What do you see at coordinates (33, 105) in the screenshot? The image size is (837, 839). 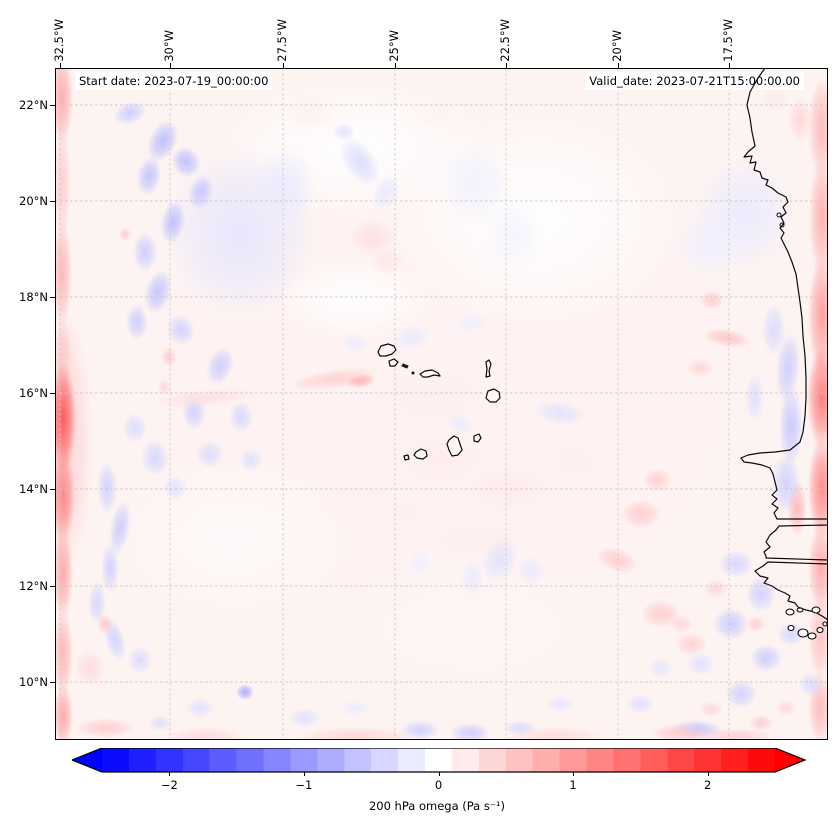 I see `y-axis-tick-label: 22°N` at bounding box center [33, 105].